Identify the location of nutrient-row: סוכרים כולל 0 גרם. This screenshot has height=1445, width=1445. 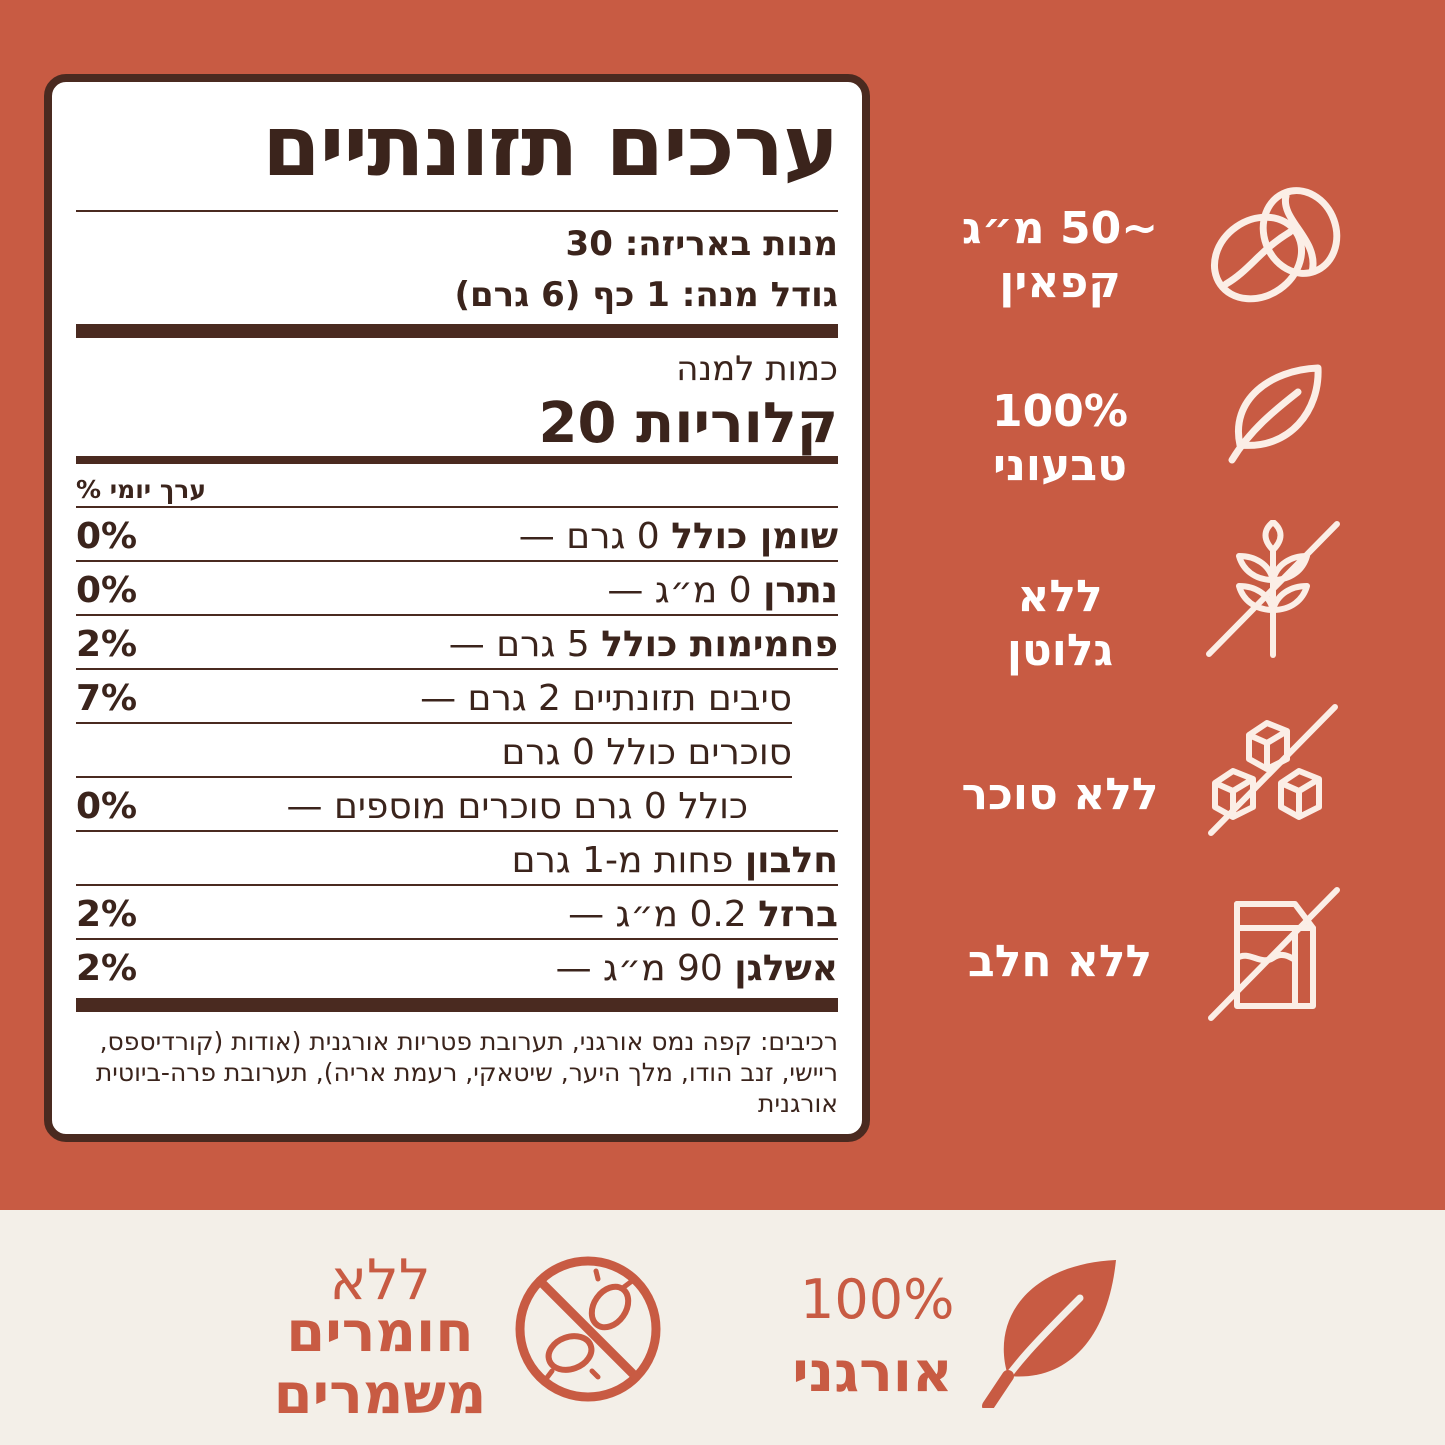
(457, 751).